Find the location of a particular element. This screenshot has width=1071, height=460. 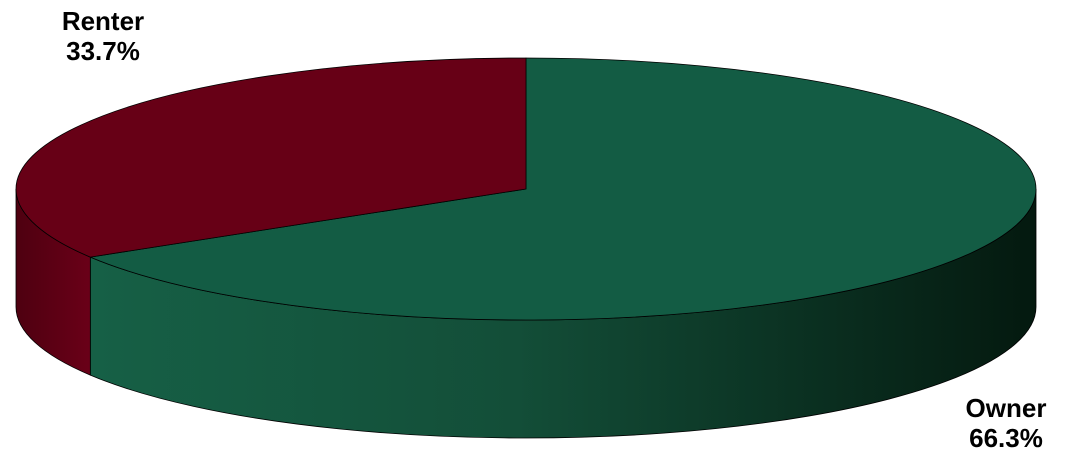

slice-label-owner-value: 66.3% is located at coordinates (1006, 438).